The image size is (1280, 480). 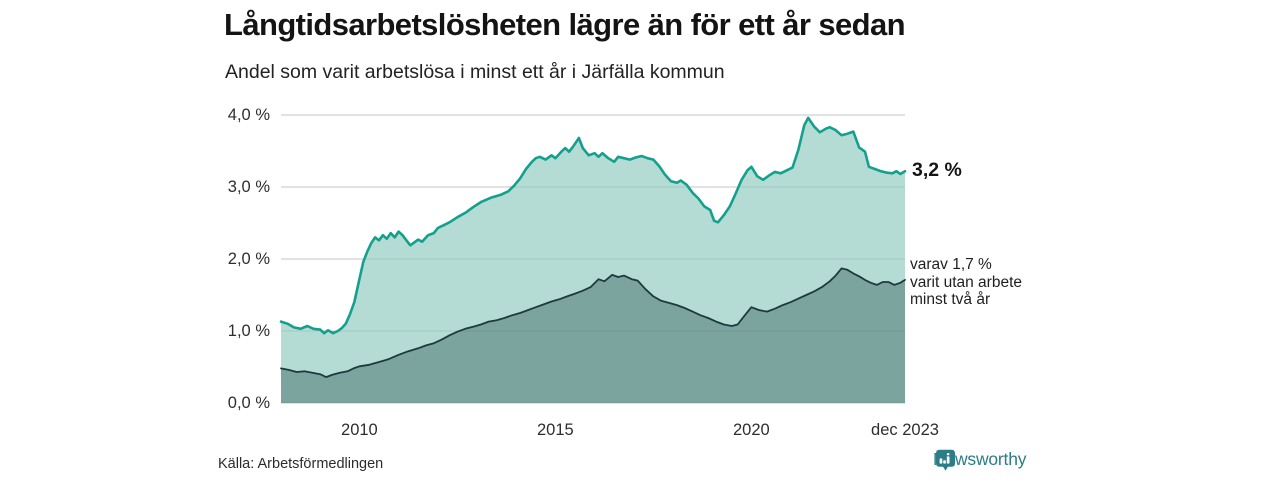 What do you see at coordinates (945, 460) in the screenshot?
I see `newsworthy-logo-icon` at bounding box center [945, 460].